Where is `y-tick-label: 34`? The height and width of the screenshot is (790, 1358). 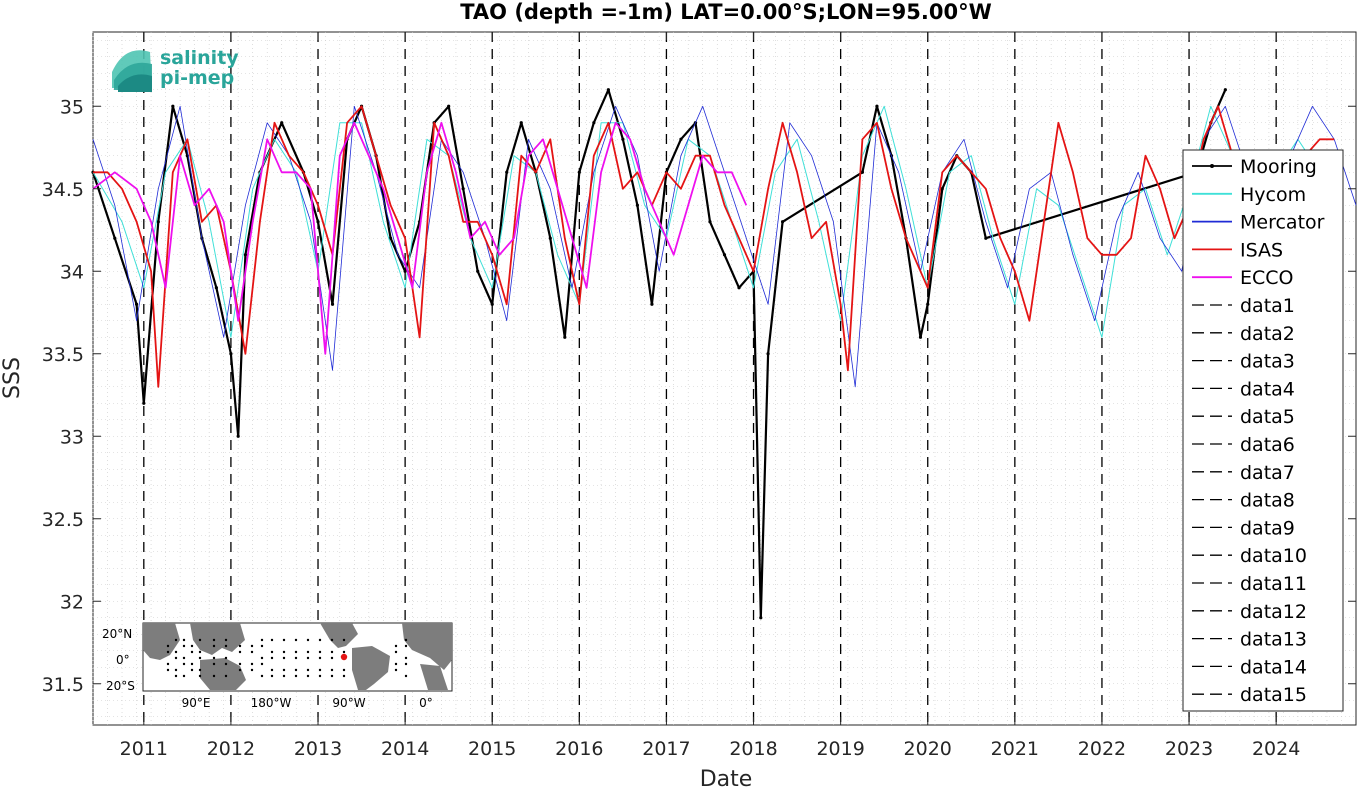 y-tick-label: 34 is located at coordinates (72, 272).